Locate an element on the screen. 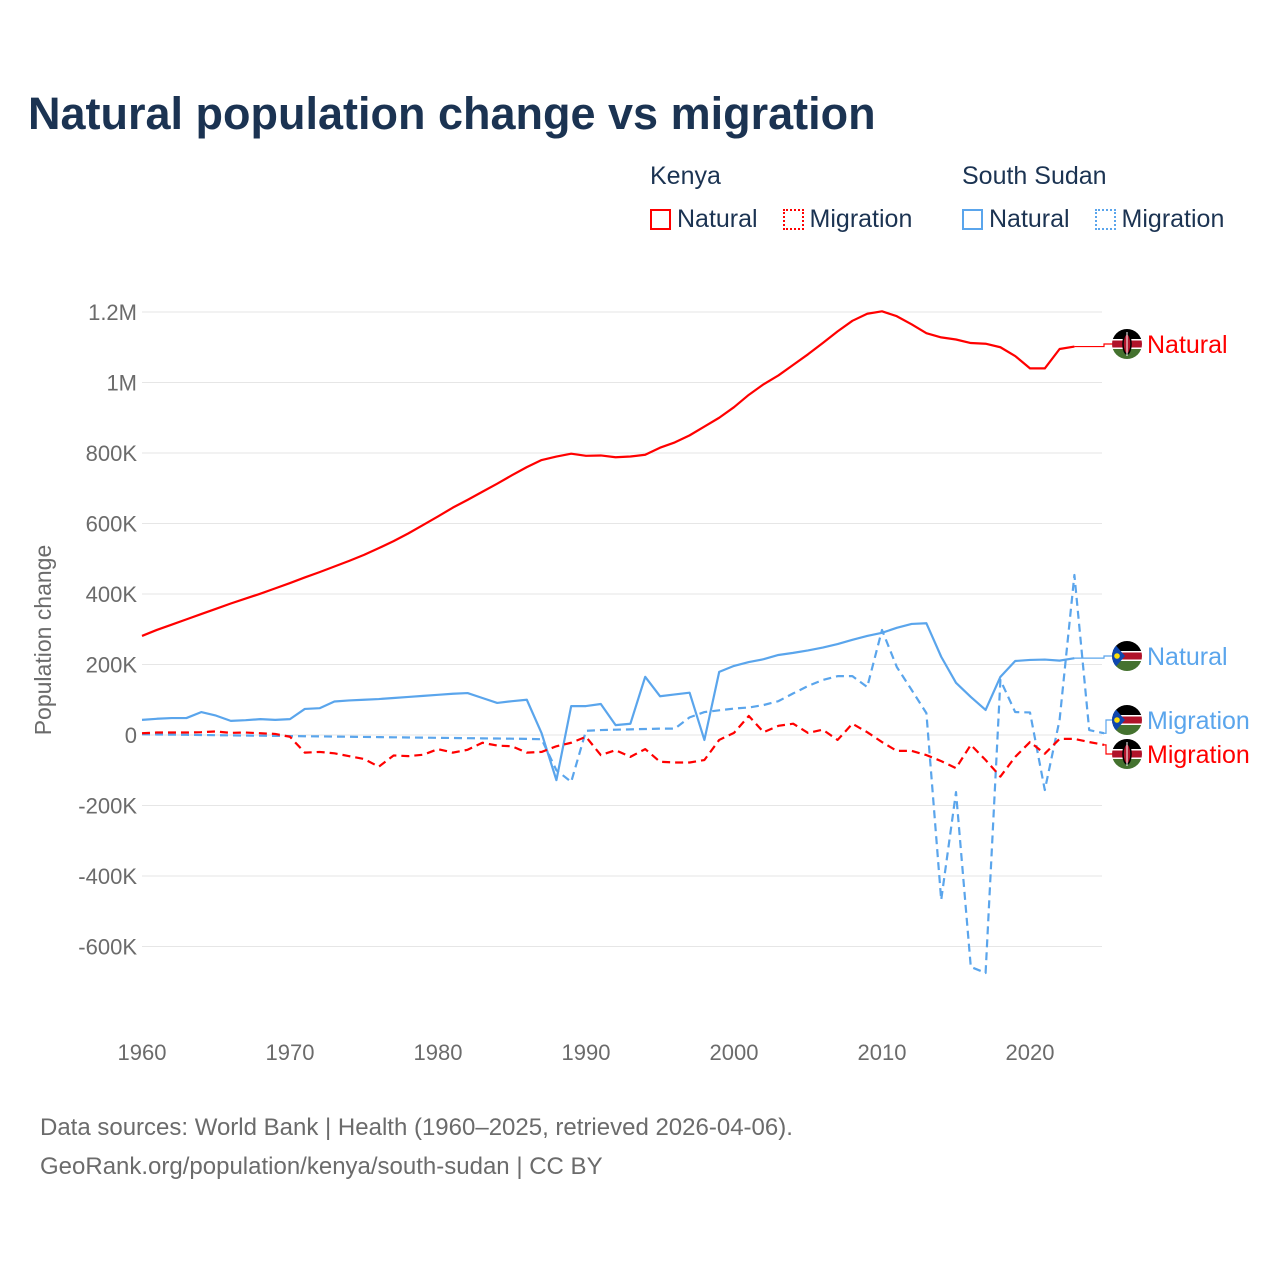 This screenshot has width=1280, height=1280. y-tick-label: 0 is located at coordinates (131, 735).